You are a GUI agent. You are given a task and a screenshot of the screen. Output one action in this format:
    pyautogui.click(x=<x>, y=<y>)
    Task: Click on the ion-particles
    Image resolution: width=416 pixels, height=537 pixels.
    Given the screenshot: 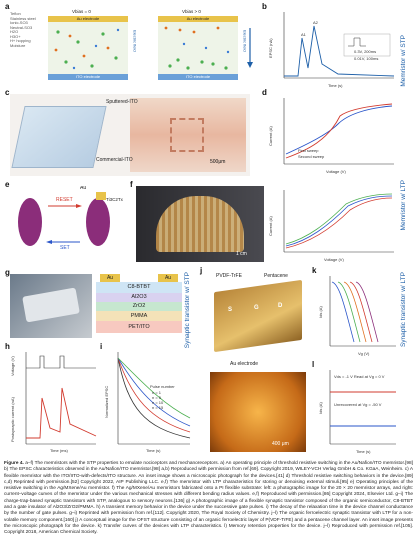 What is the action you would take?
    pyautogui.click(x=197, y=48)
    